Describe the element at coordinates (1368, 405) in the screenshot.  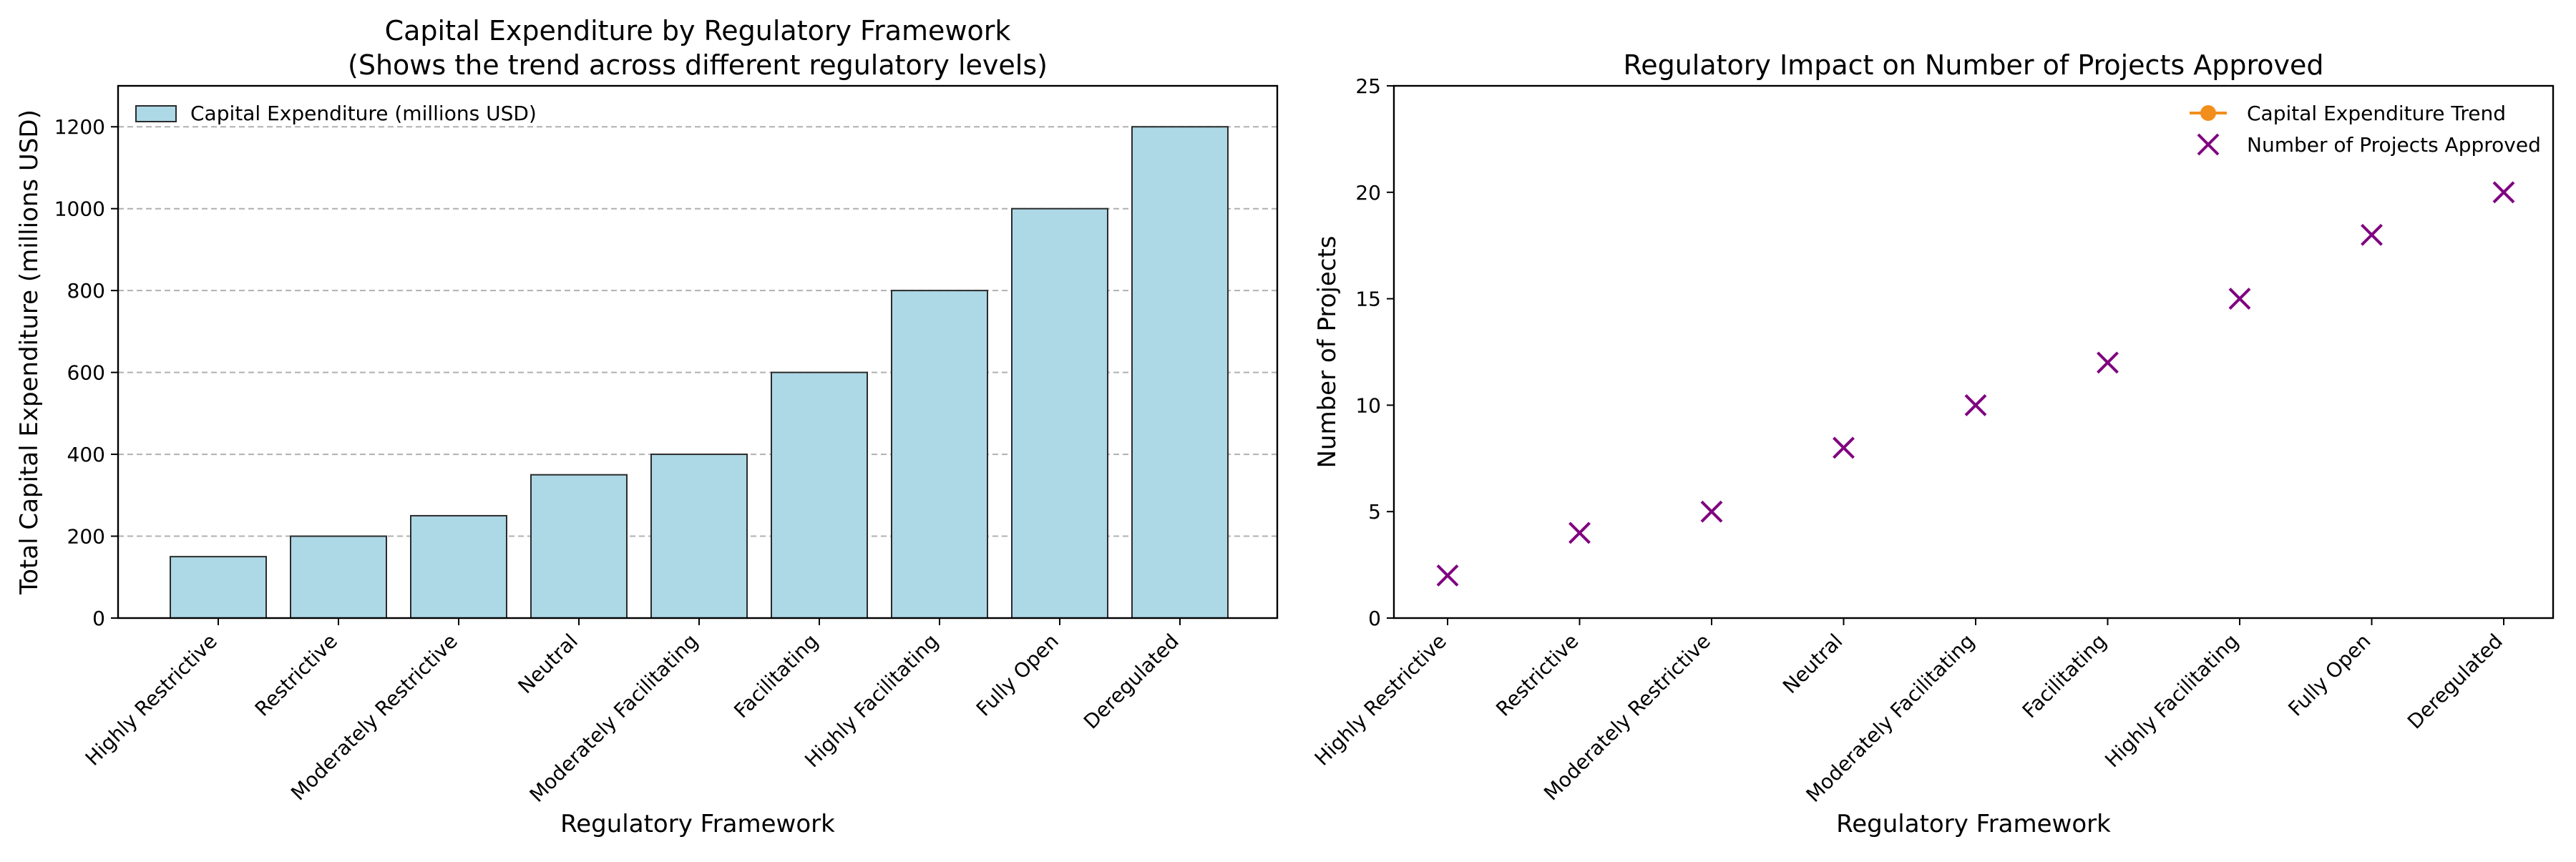
I see `y-tick-label: 10` at that location.